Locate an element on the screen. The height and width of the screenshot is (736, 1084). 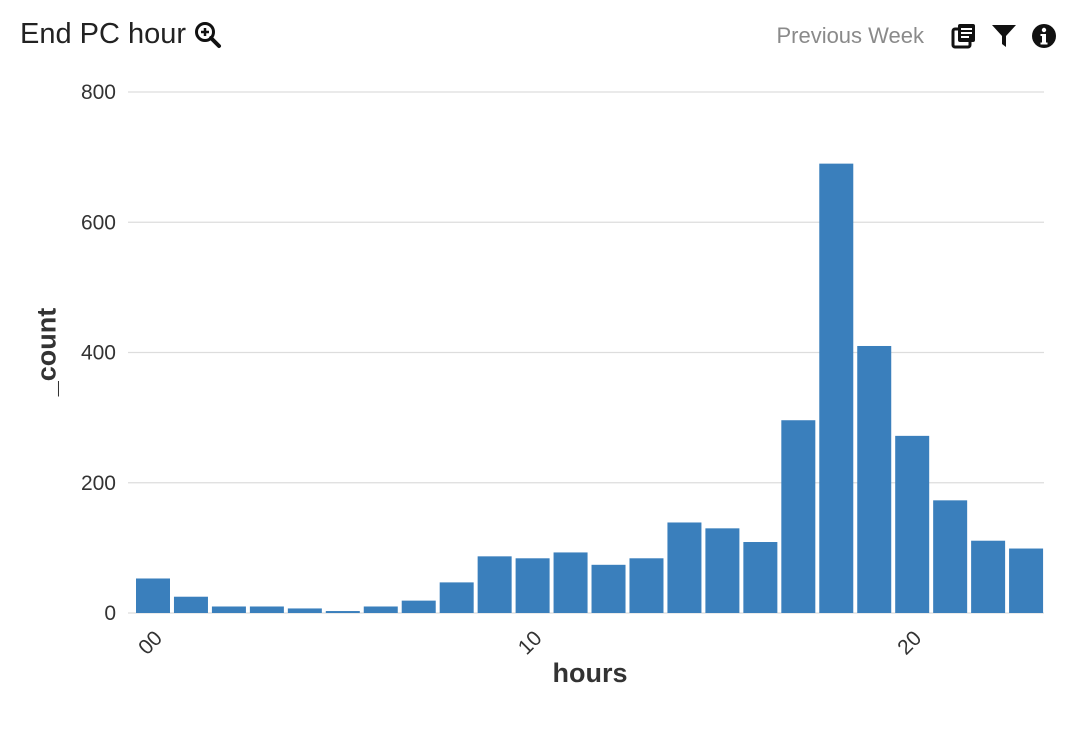
chart-title: End PC hour is located at coordinates (103, 34).